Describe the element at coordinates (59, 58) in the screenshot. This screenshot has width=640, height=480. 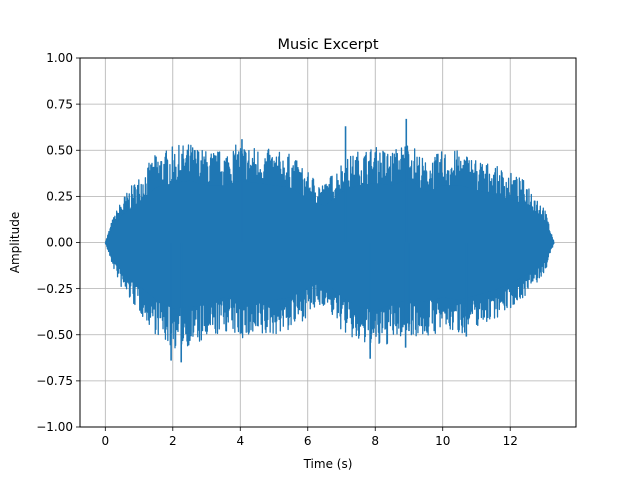
I see `y-tick-label: 1.00` at that location.